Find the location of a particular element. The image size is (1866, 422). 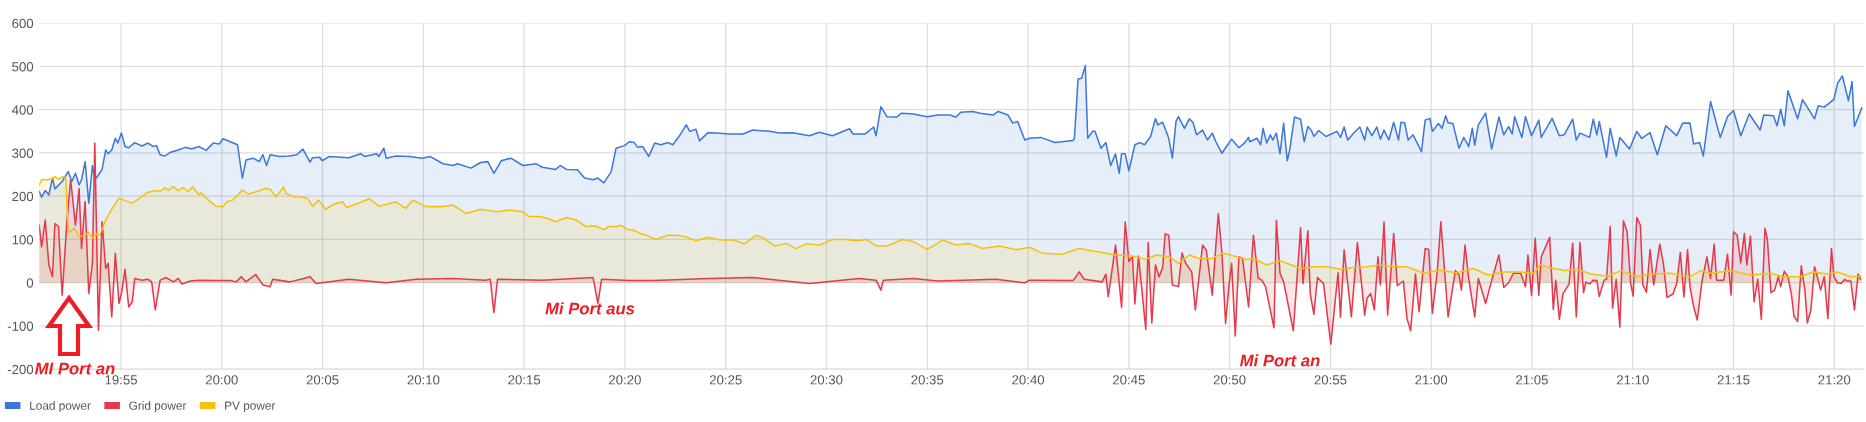

x-tick-label: 20:00 is located at coordinates (221, 380).